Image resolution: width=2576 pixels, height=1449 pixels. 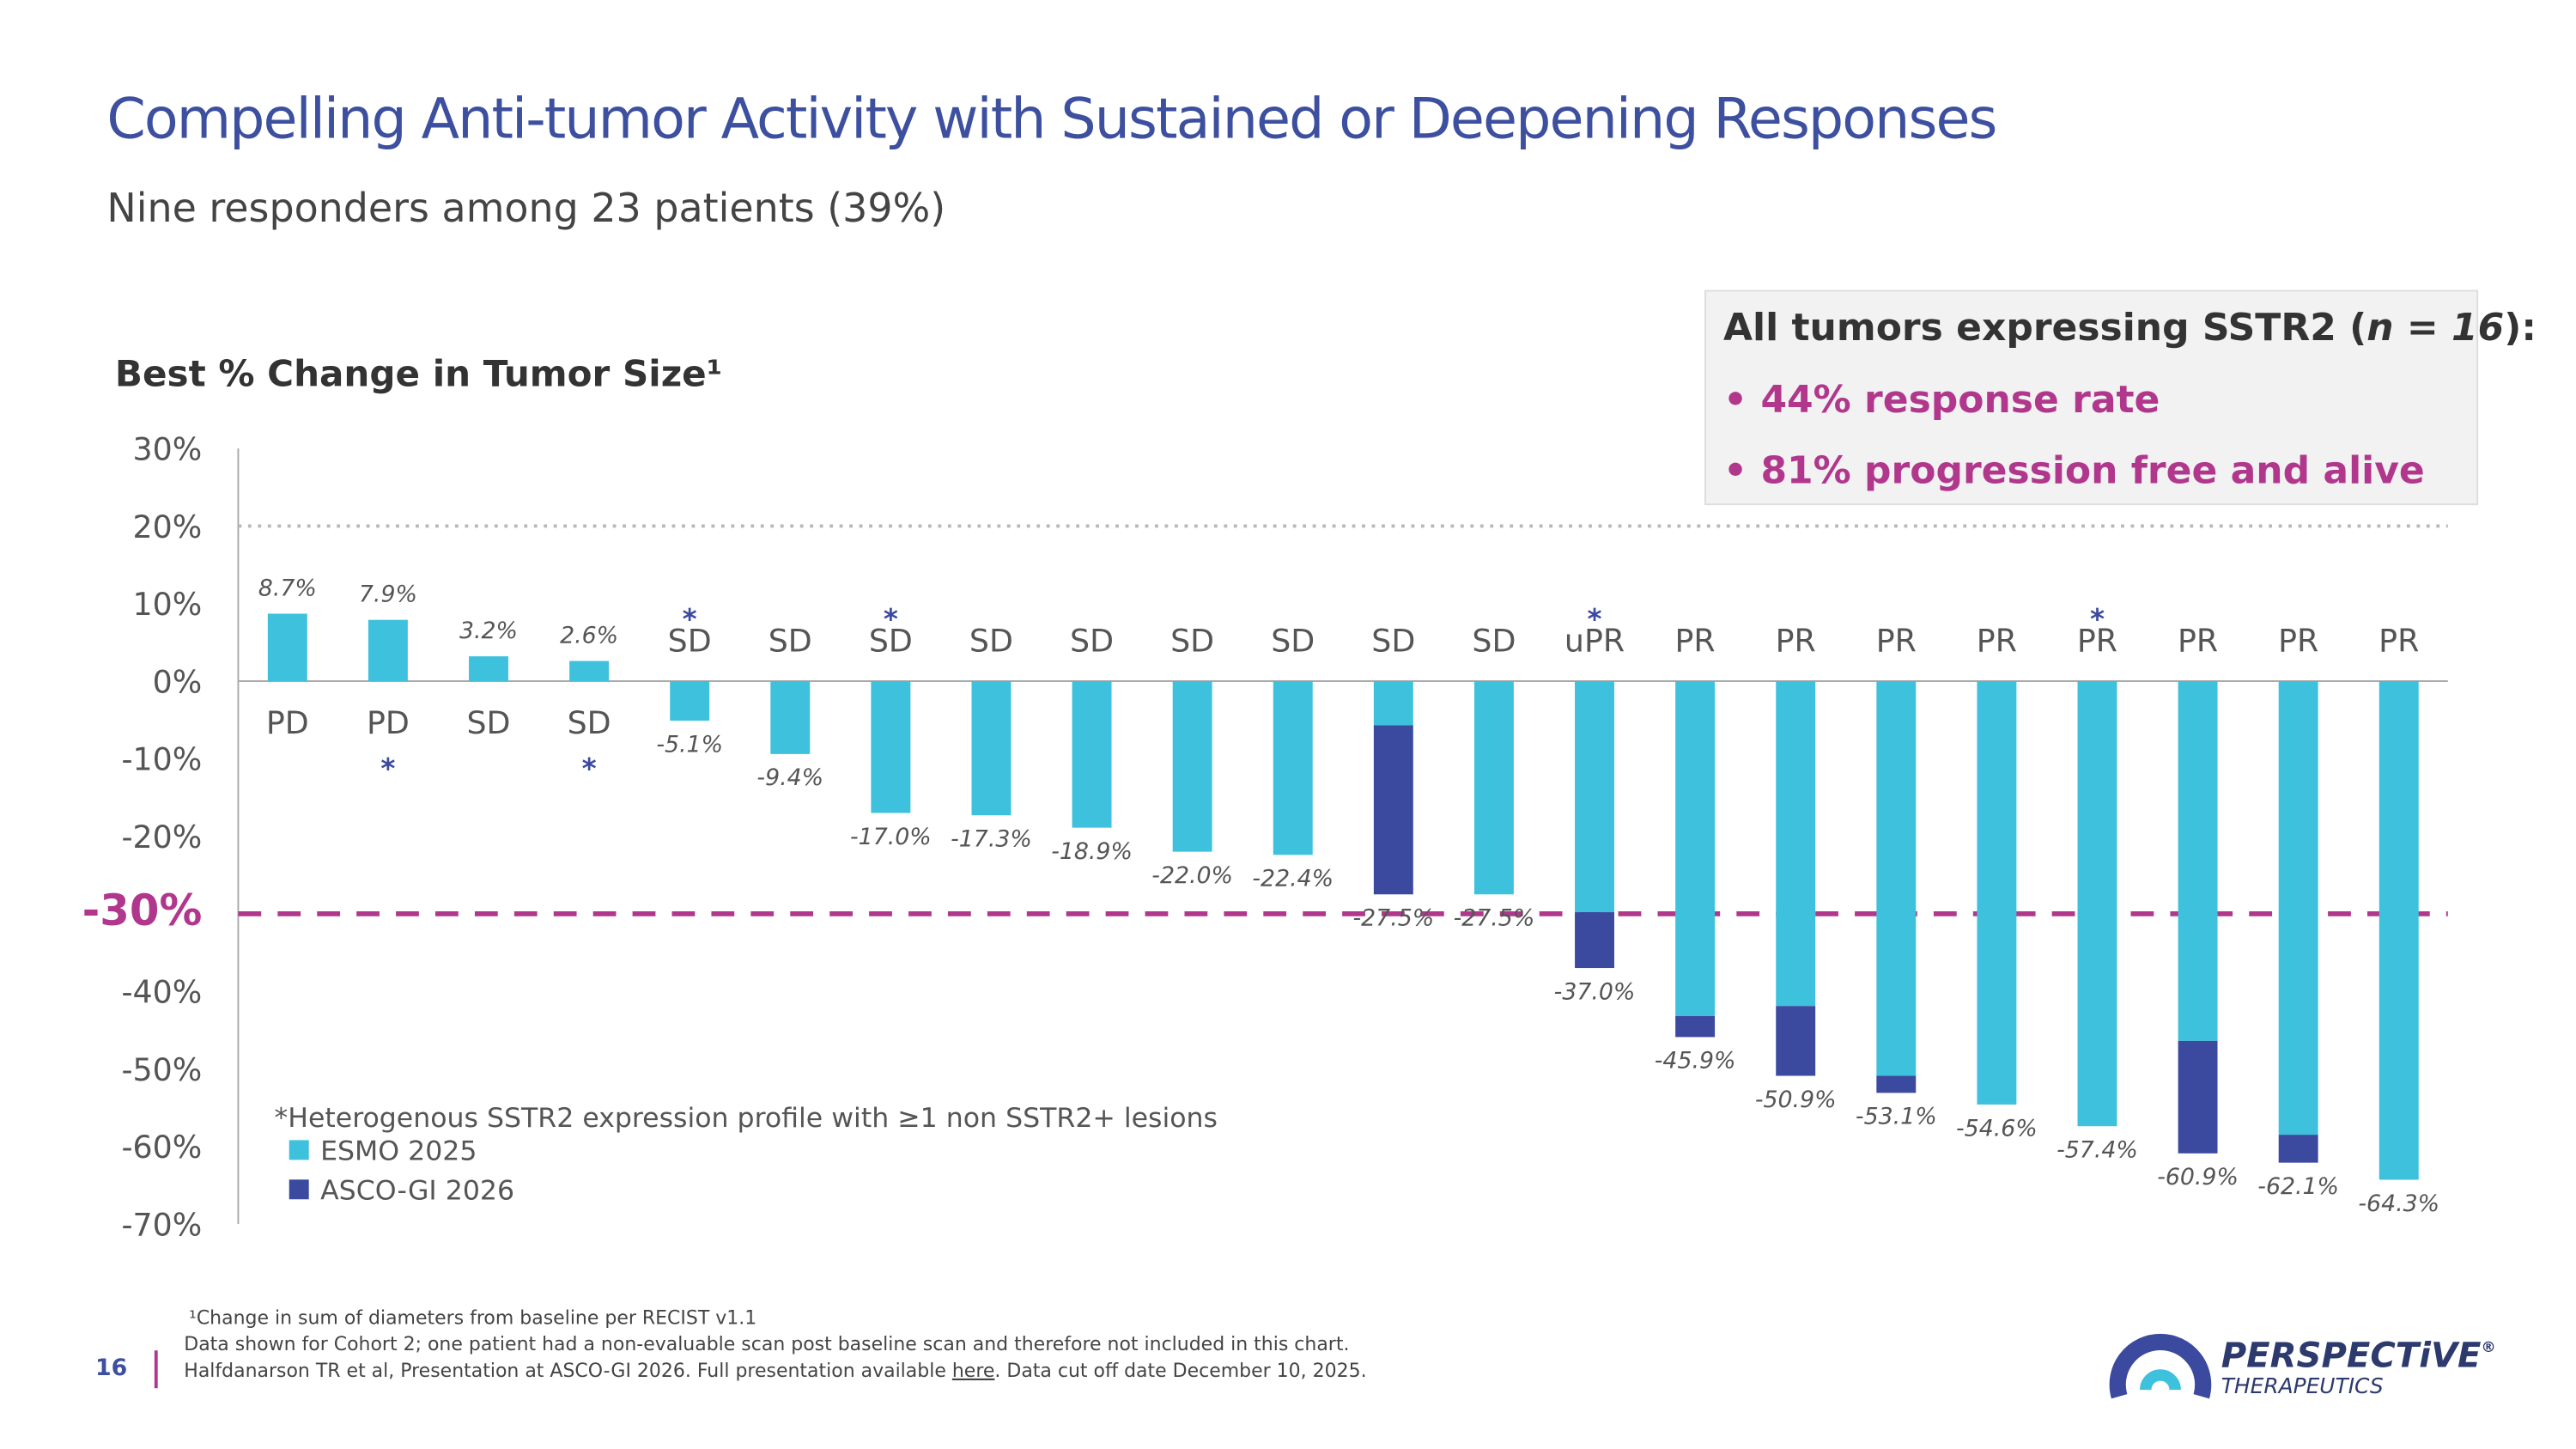 I want to click on value-label: -17.0%, so click(x=891, y=837).